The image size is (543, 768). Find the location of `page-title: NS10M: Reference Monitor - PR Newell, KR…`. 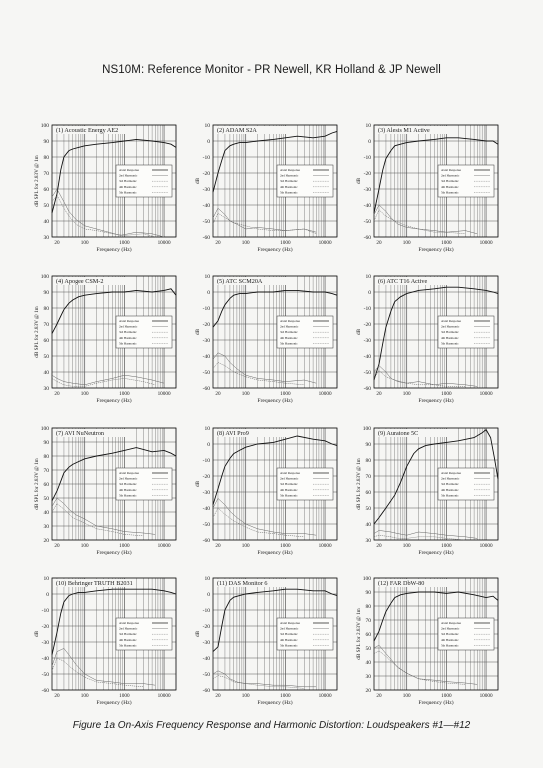

page-title: NS10M: Reference Monitor - PR Newell, KR… is located at coordinates (271, 70).